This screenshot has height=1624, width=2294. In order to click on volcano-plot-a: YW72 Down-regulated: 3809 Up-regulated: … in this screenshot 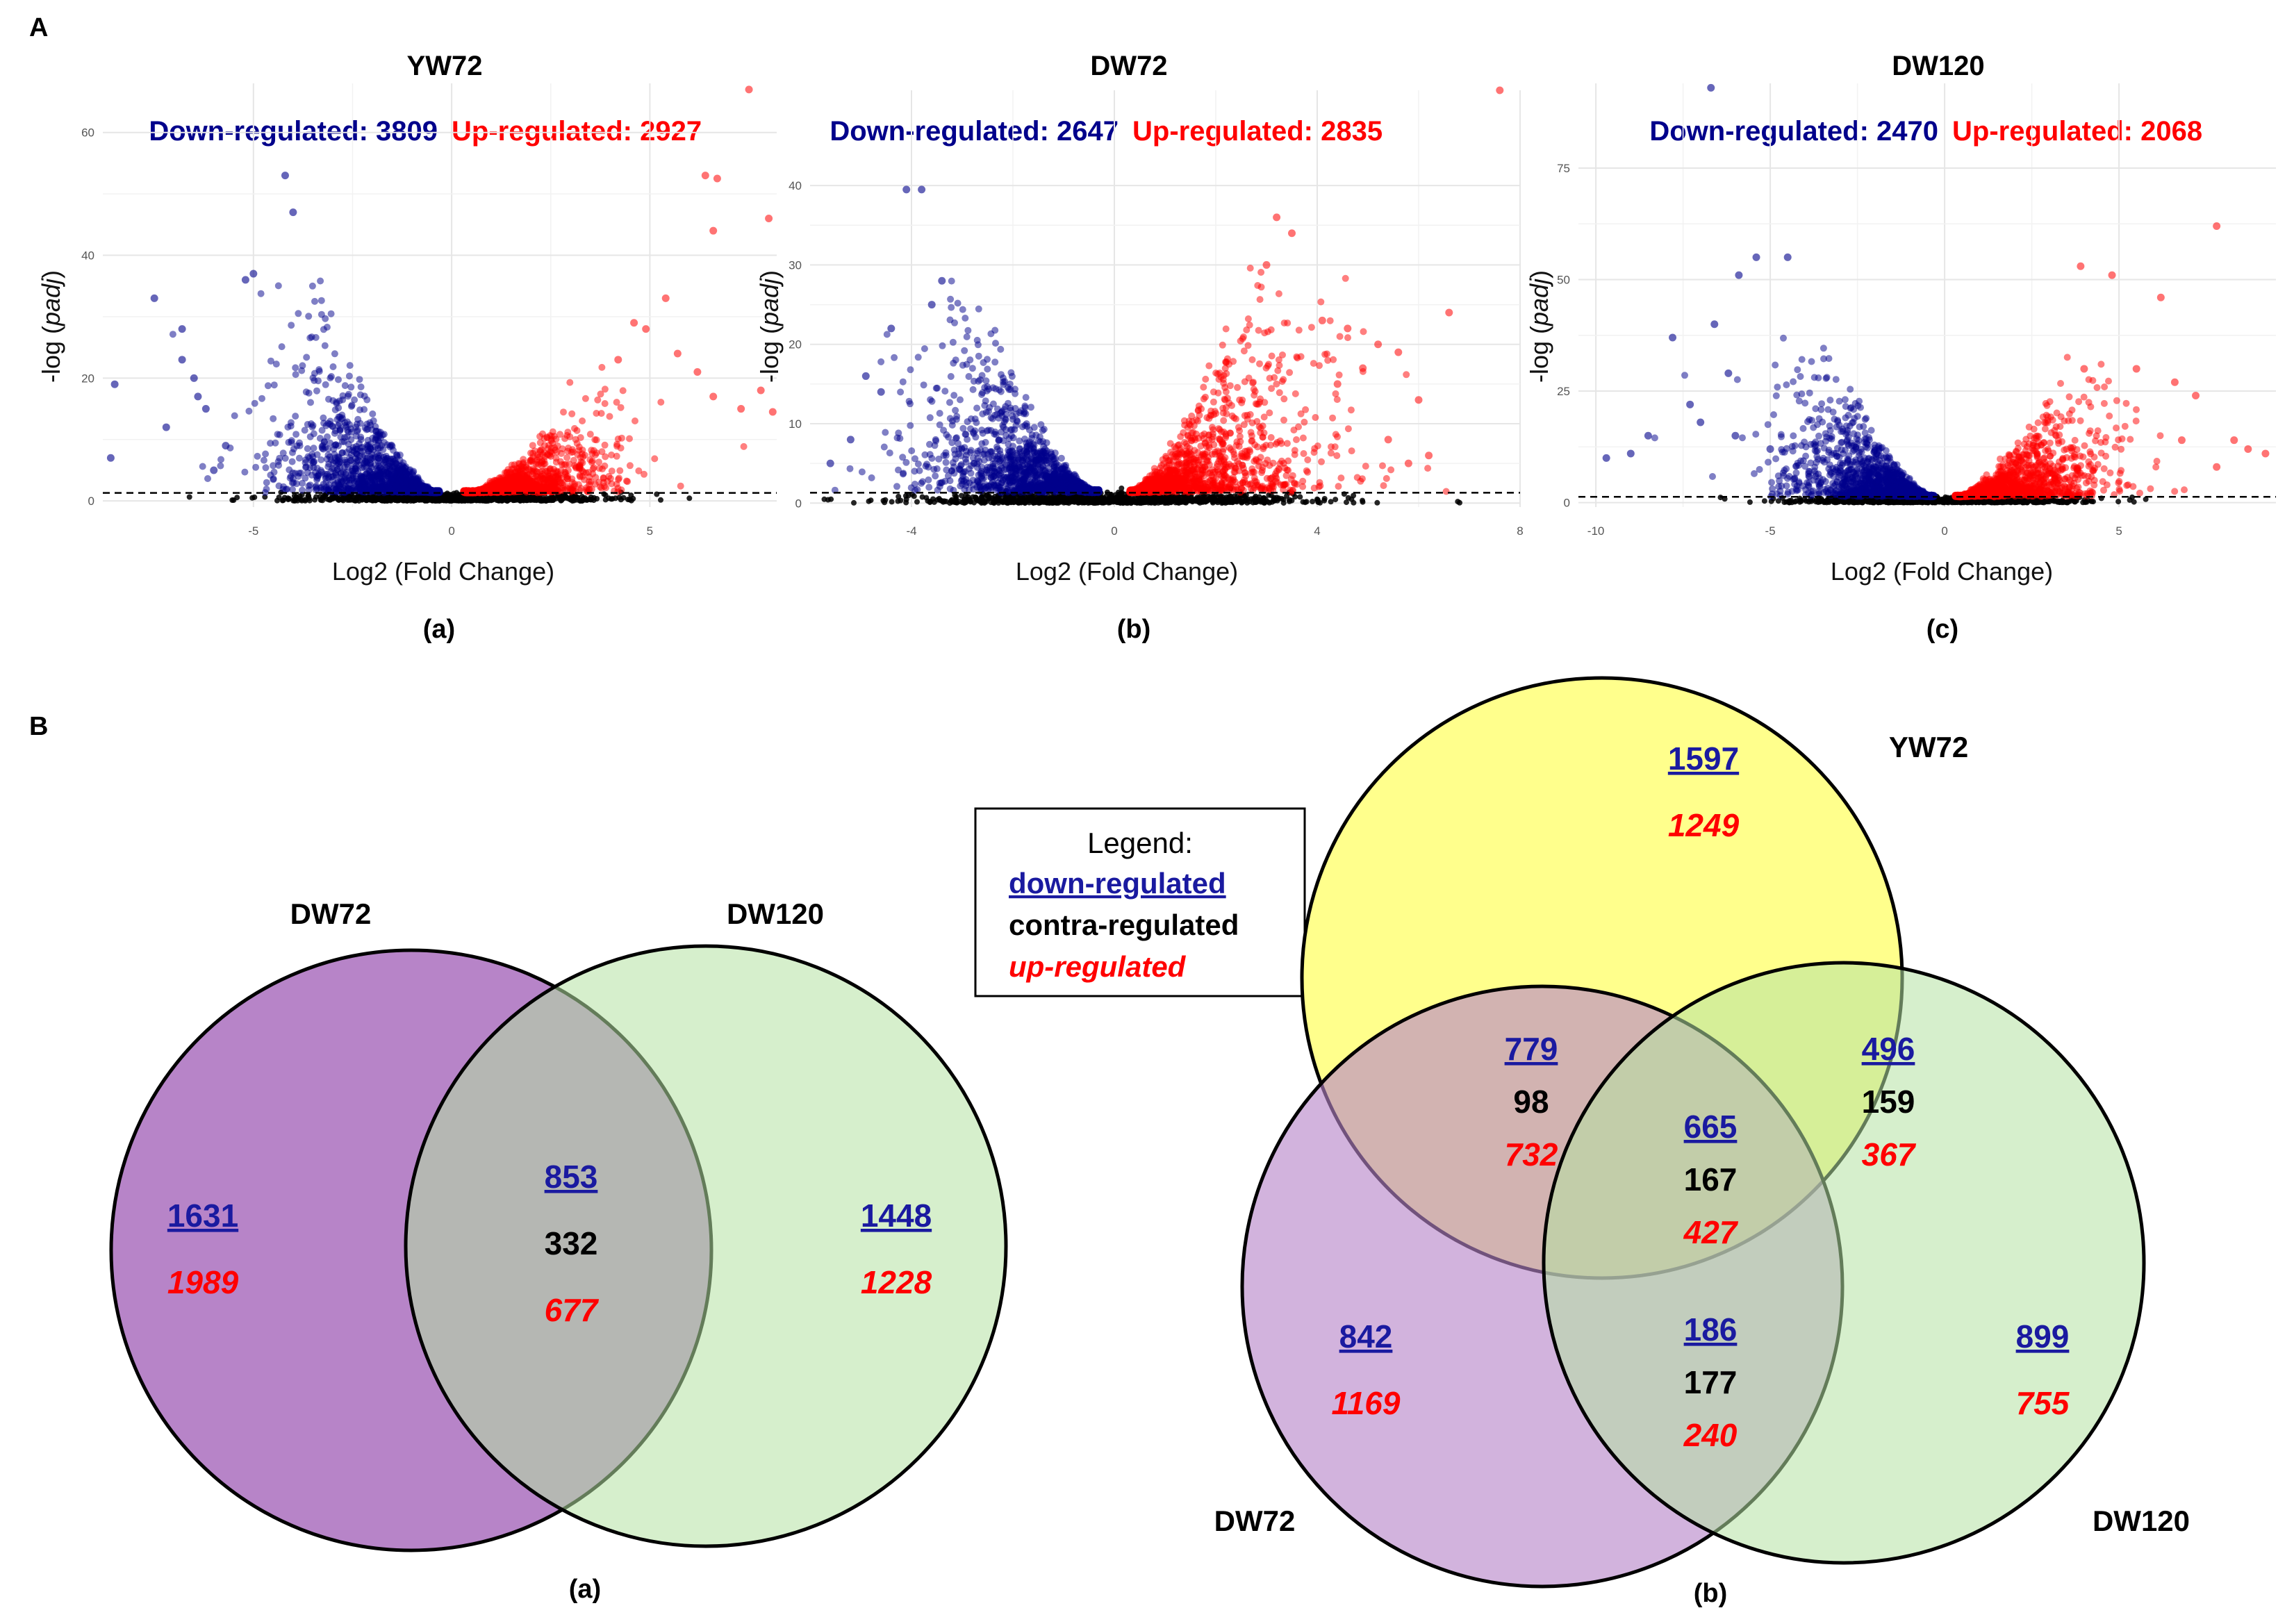, I will do `click(407, 348)`.